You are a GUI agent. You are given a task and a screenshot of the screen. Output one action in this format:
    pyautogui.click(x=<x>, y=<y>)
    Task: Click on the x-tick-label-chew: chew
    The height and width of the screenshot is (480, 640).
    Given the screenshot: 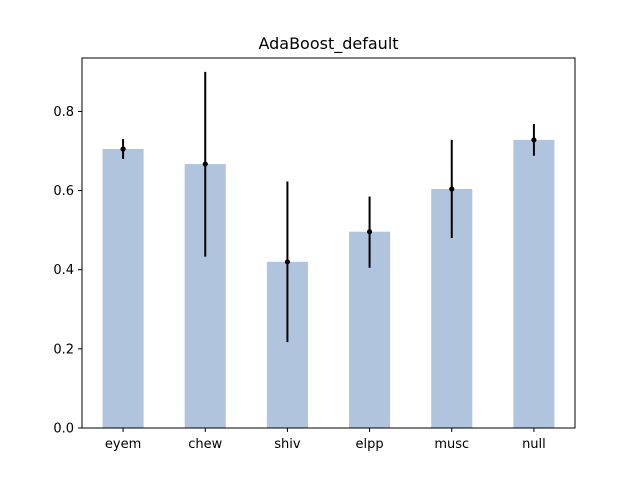 What is the action you would take?
    pyautogui.click(x=205, y=444)
    